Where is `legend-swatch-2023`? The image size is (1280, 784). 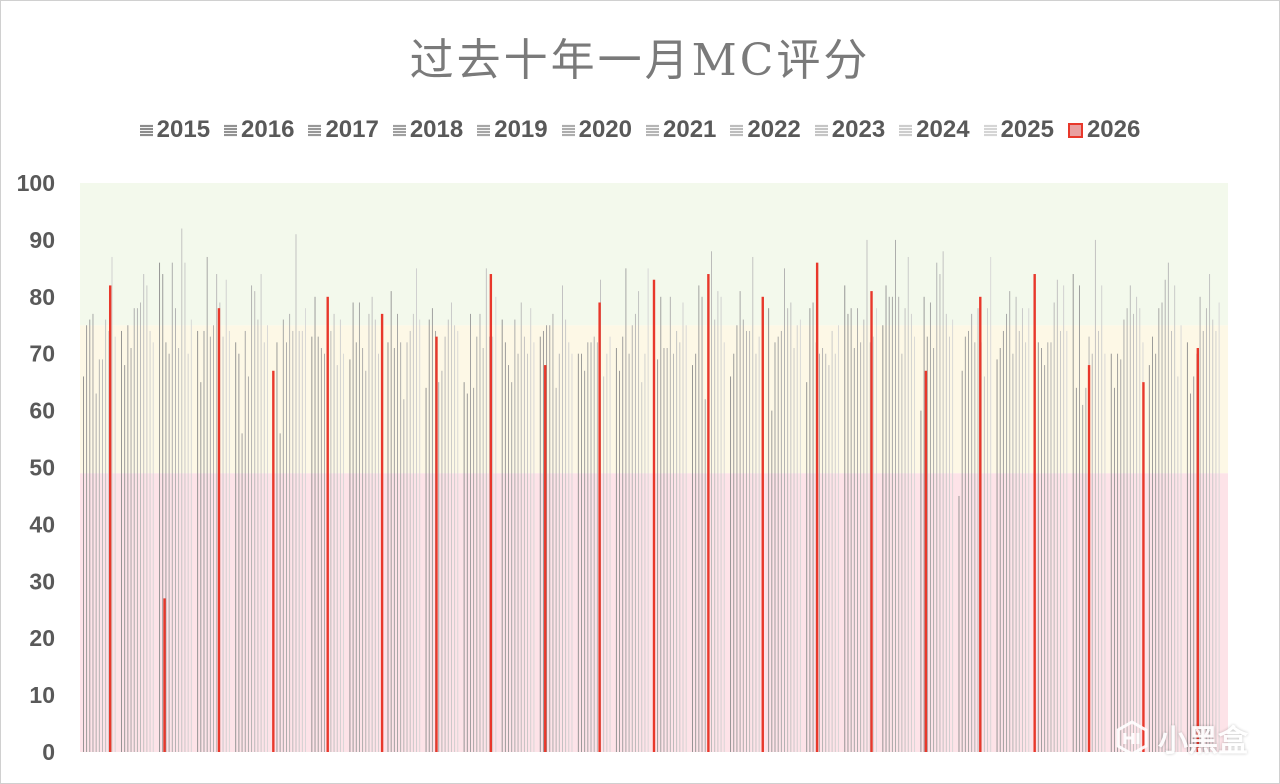
legend-swatch-2023 is located at coordinates (821, 130).